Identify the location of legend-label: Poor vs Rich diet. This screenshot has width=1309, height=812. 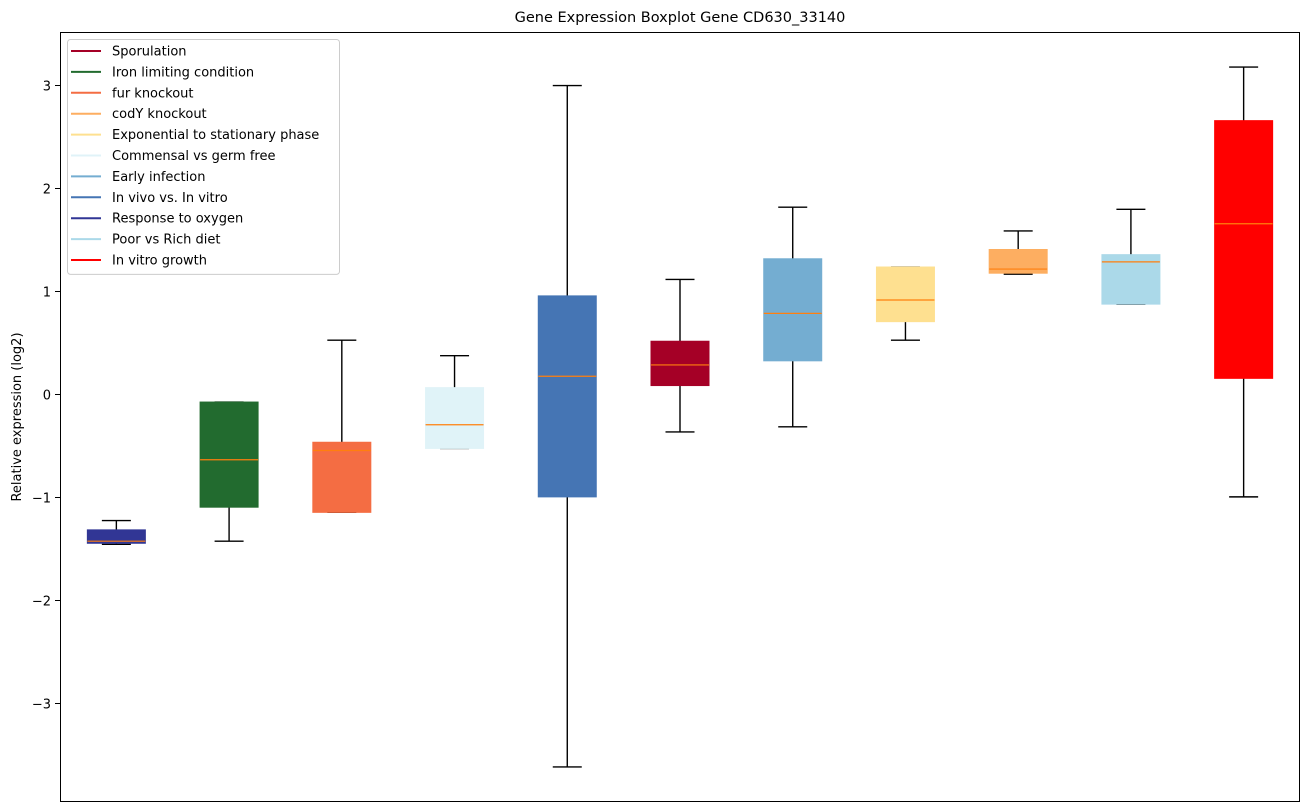
(166, 240).